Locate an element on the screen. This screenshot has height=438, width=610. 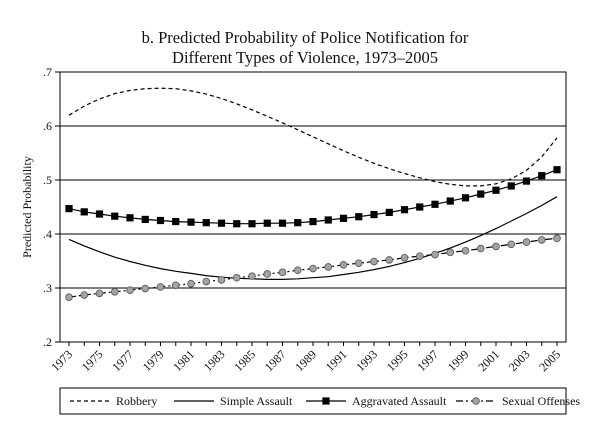
y-axis: .2 .3 .4 .5 .6 .7 is located at coordinates (51, 207).